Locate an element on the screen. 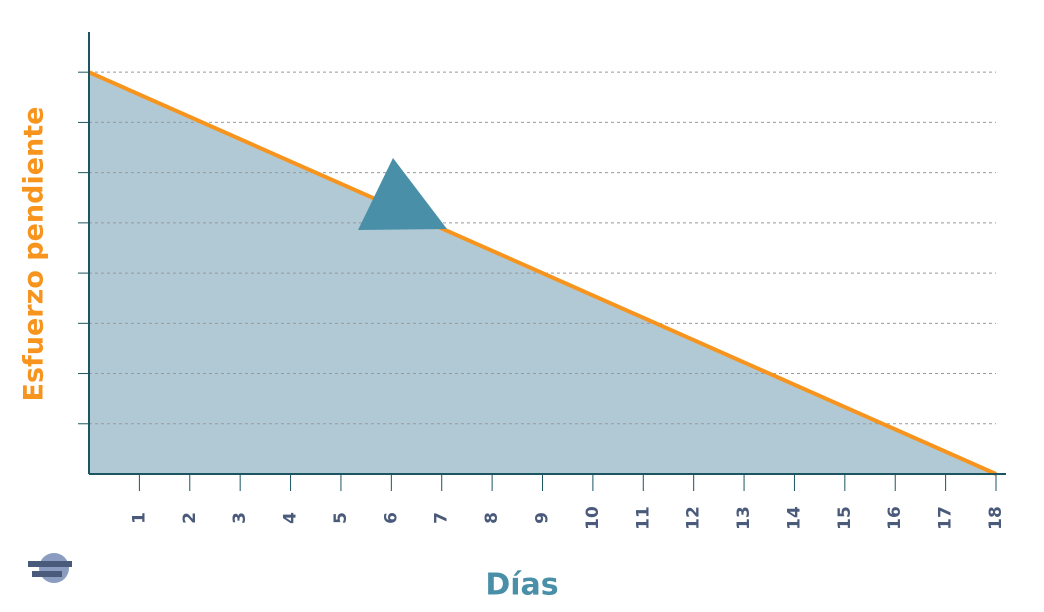 This screenshot has width=1044, height=612. x-tick-label: 18 is located at coordinates (996, 518).